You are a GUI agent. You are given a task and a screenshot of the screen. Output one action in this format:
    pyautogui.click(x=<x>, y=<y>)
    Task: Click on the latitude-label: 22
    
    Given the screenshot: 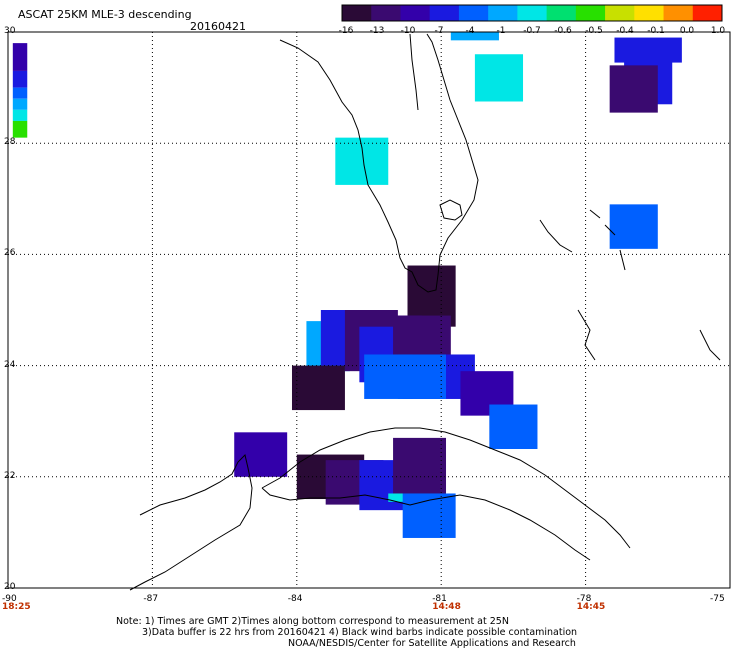 What is the action you would take?
    pyautogui.click(x=10, y=475)
    